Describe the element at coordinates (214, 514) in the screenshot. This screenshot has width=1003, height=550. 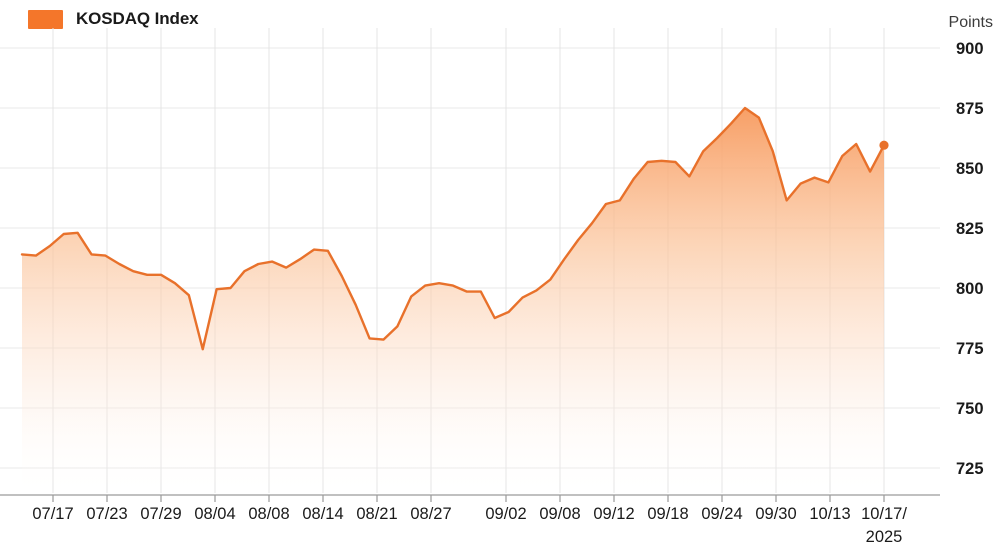
I see `svg-text: 08/04` at that location.